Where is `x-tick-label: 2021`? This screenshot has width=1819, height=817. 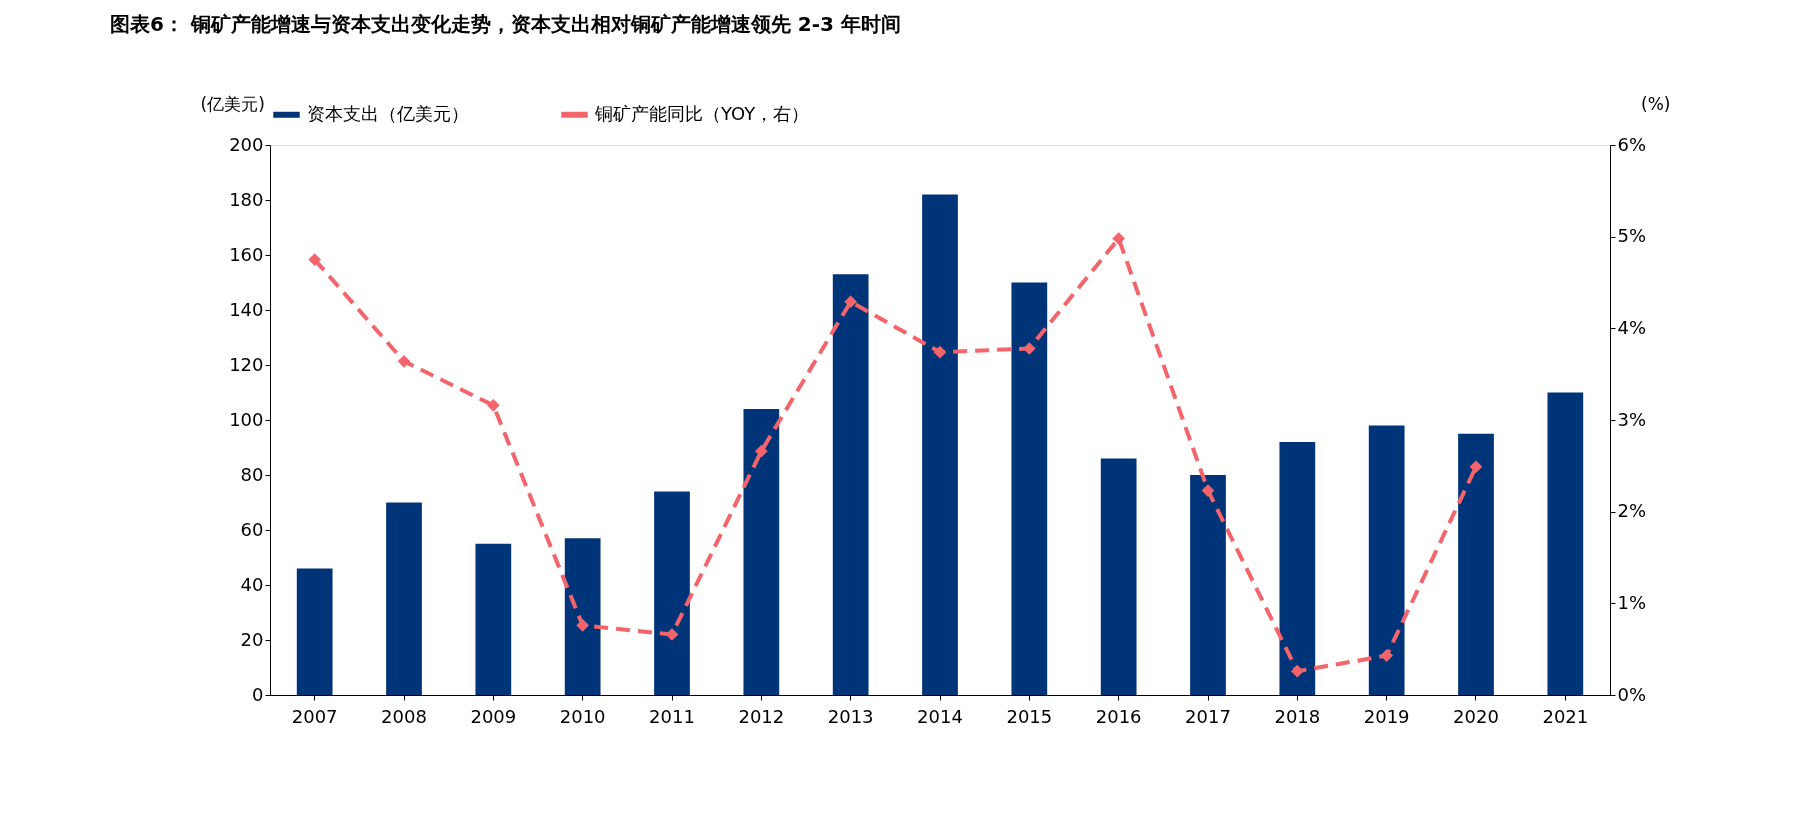 x-tick-label: 2021 is located at coordinates (1565, 716).